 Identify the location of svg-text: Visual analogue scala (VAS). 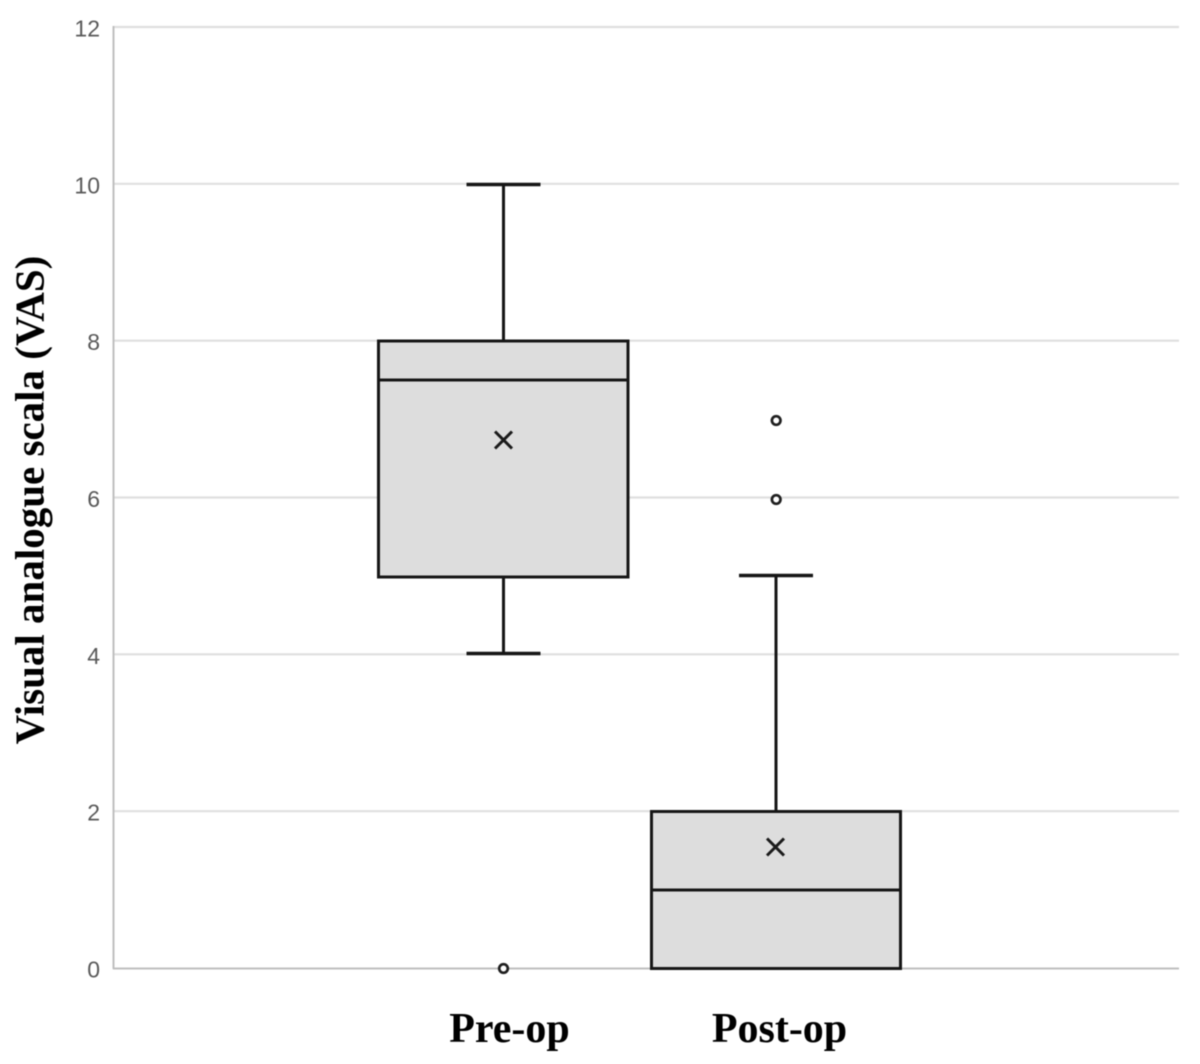
(30, 500).